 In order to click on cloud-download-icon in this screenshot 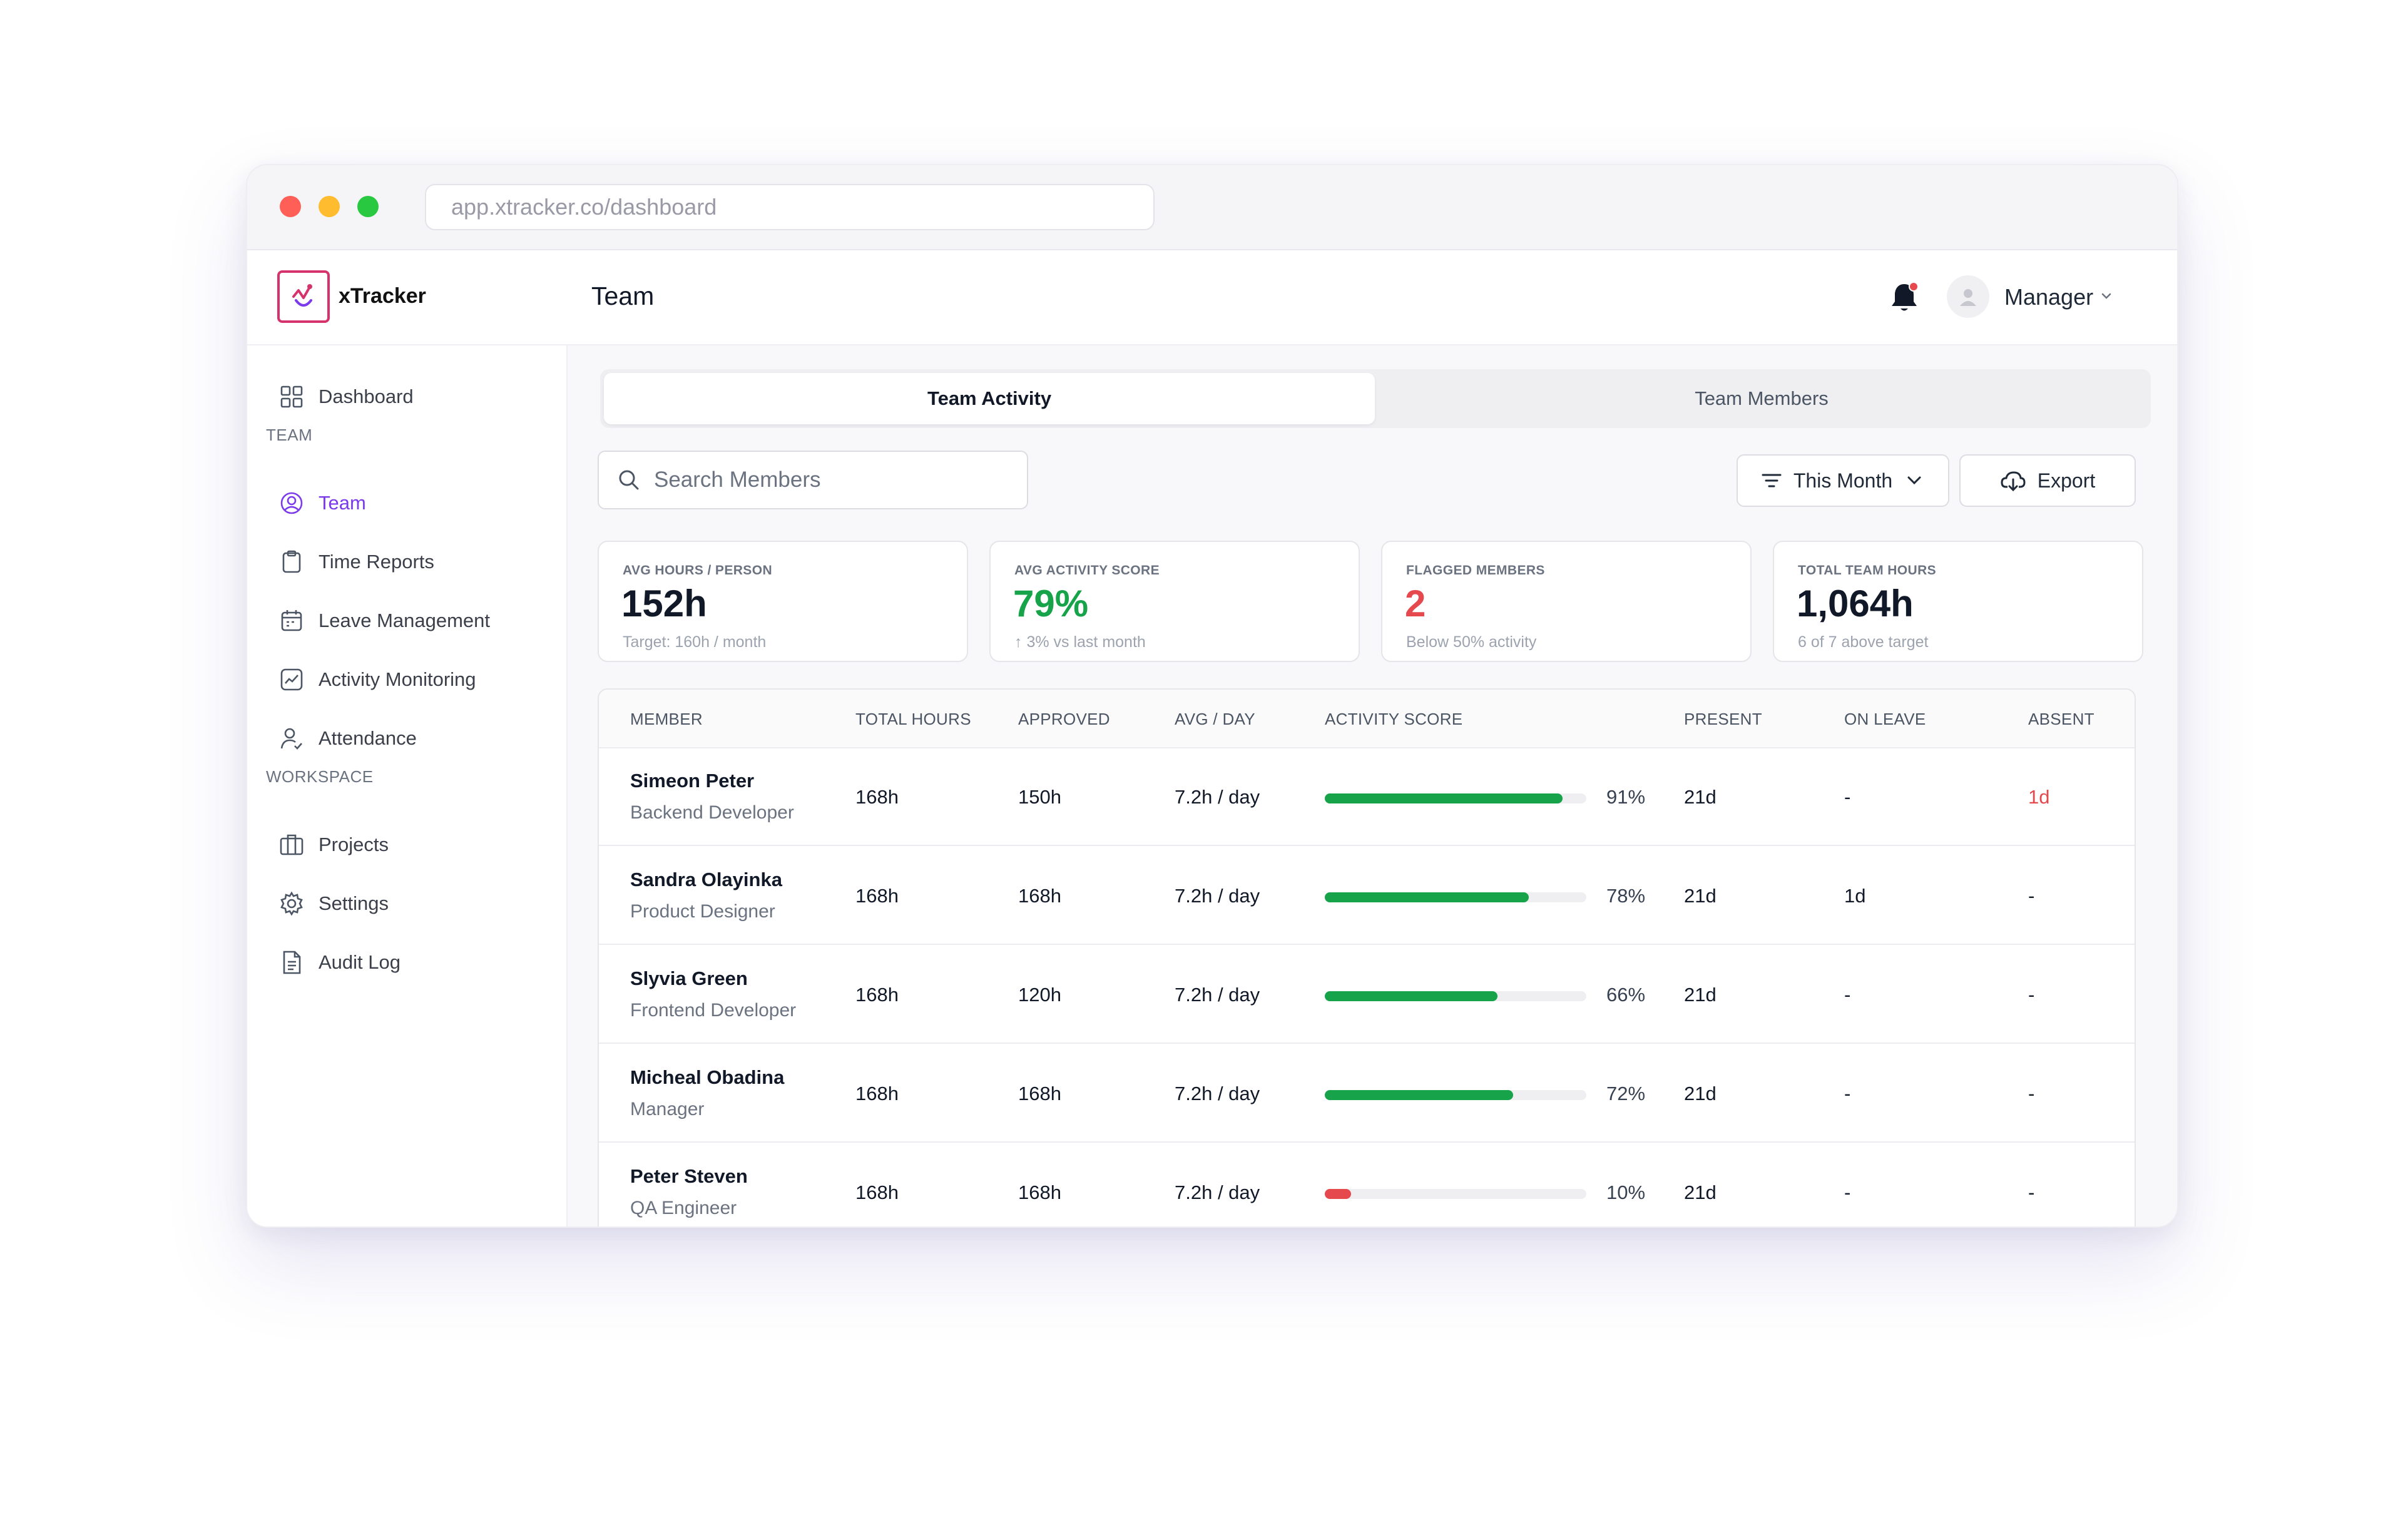, I will do `click(2013, 481)`.